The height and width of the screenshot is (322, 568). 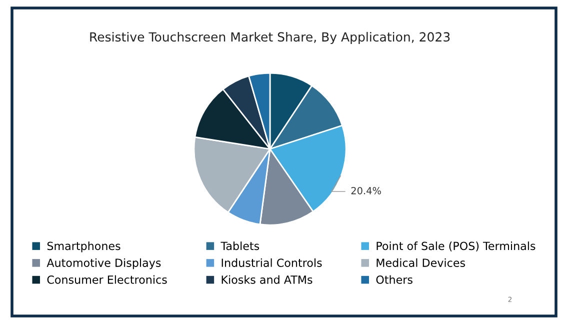 I want to click on legend-label: Kiosks and ATMs, so click(x=267, y=279).